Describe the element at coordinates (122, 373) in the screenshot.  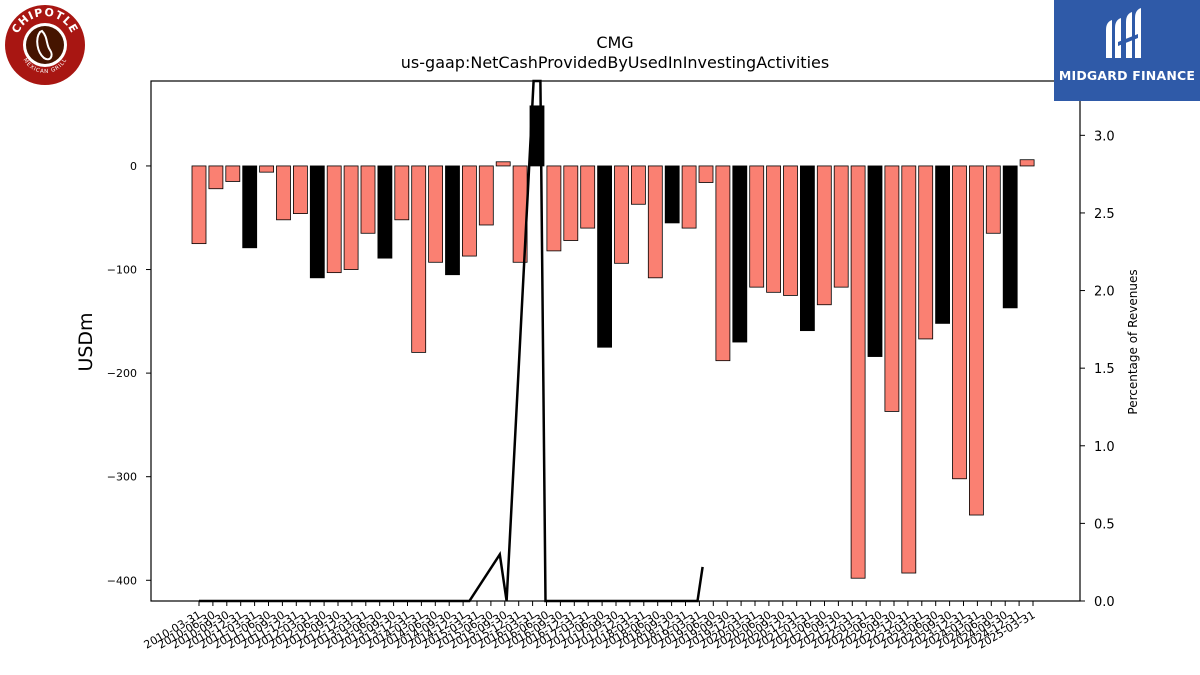
I see `y-tick-label: −200` at that location.